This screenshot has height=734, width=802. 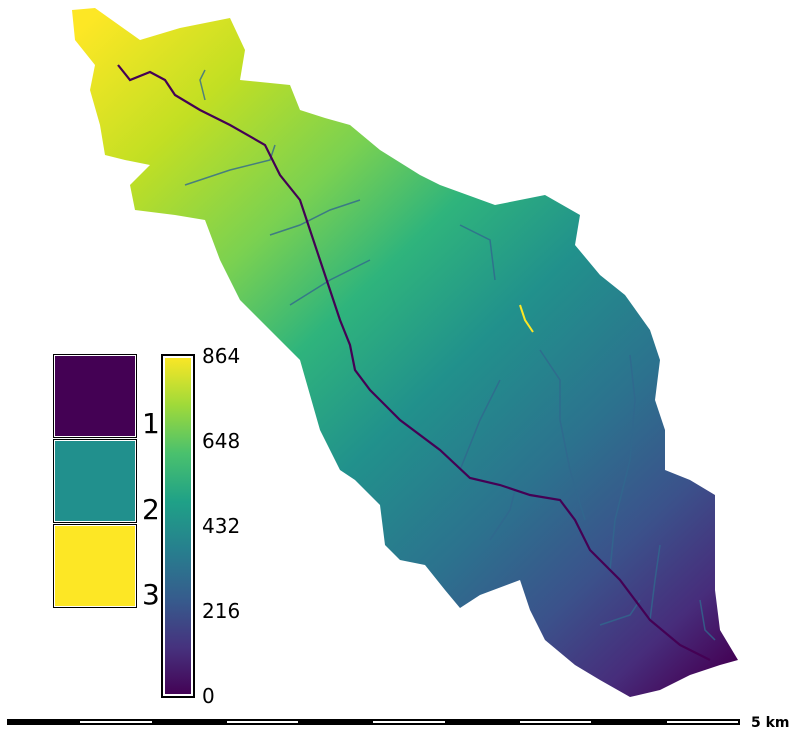 I want to click on category-label-3: 3, so click(x=151, y=594).